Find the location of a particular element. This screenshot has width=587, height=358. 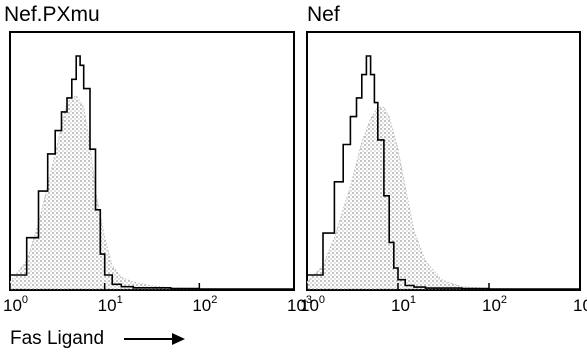

arrow-right-icon is located at coordinates (154, 339).